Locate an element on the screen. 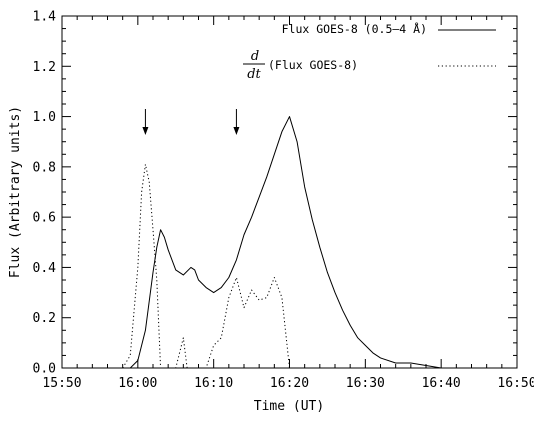 This screenshot has height=422, width=534. legend-derivative-denominator: dt is located at coordinates (254, 74).